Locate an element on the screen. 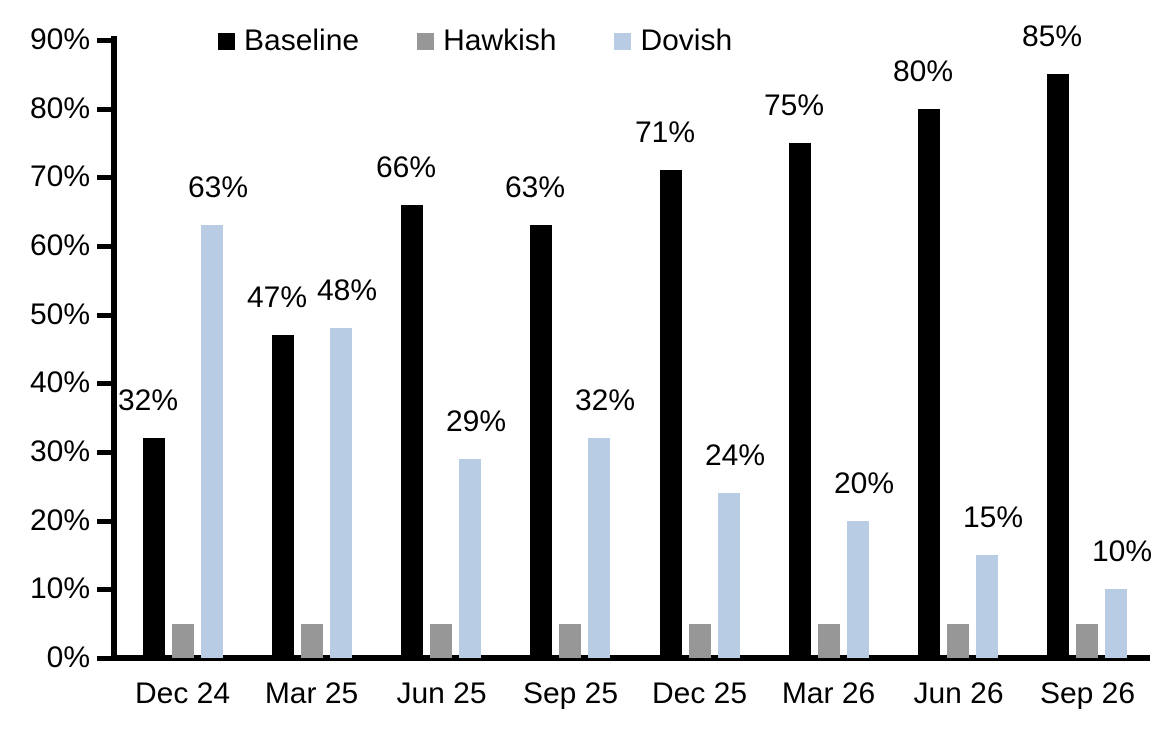 Image resolution: width=1152 pixels, height=729 pixels. x-axis-label-jun-25: Jun 25 is located at coordinates (441, 693).